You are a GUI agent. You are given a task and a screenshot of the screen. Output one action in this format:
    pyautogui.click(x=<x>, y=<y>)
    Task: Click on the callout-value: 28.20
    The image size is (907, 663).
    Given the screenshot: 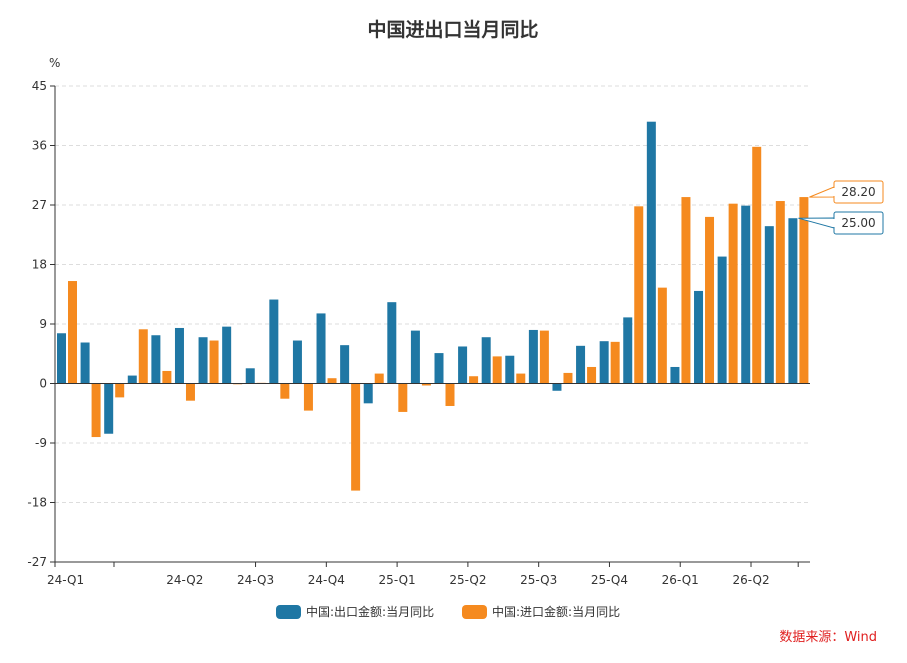 What is the action you would take?
    pyautogui.click(x=858, y=192)
    